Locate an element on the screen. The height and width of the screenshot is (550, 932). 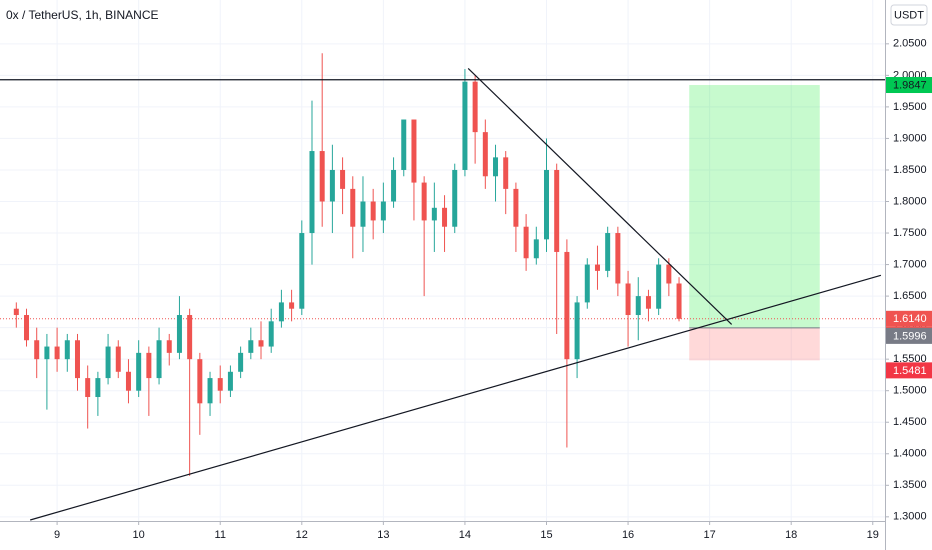
currency-button-label: USDT is located at coordinates (909, 15).